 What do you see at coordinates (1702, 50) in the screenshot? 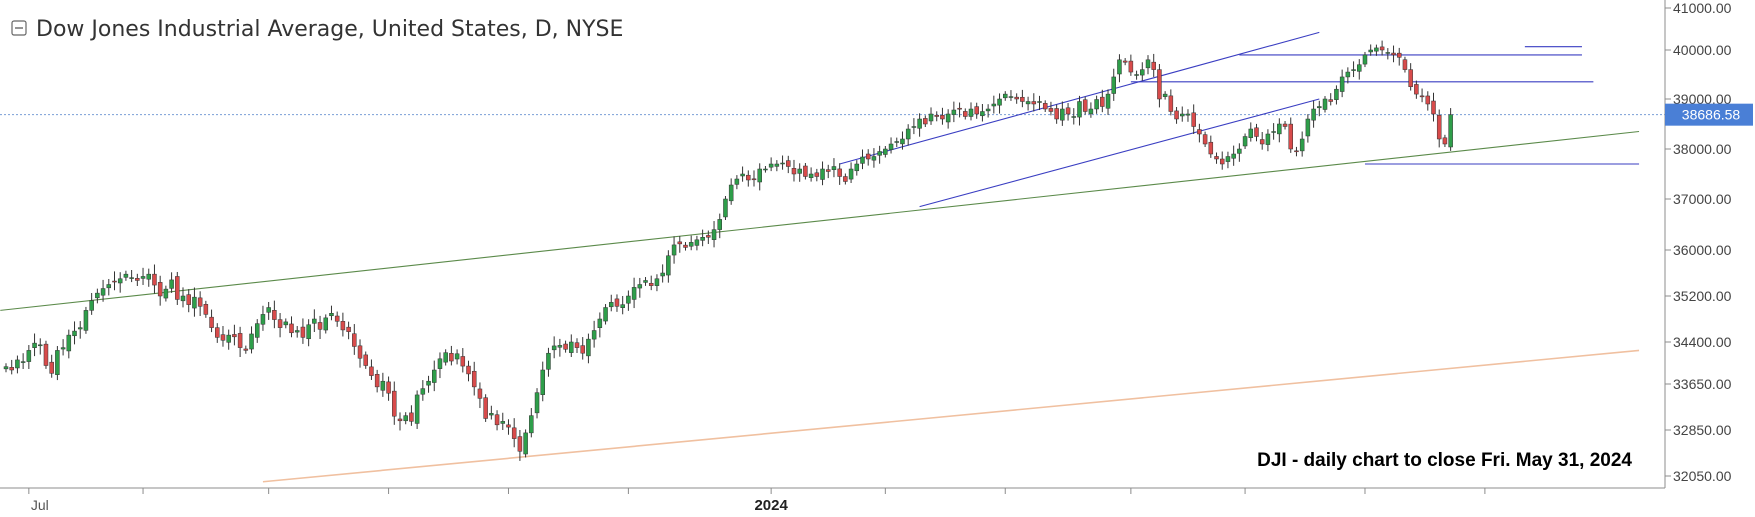
I see `y-tick-label: 40000.00` at bounding box center [1702, 50].